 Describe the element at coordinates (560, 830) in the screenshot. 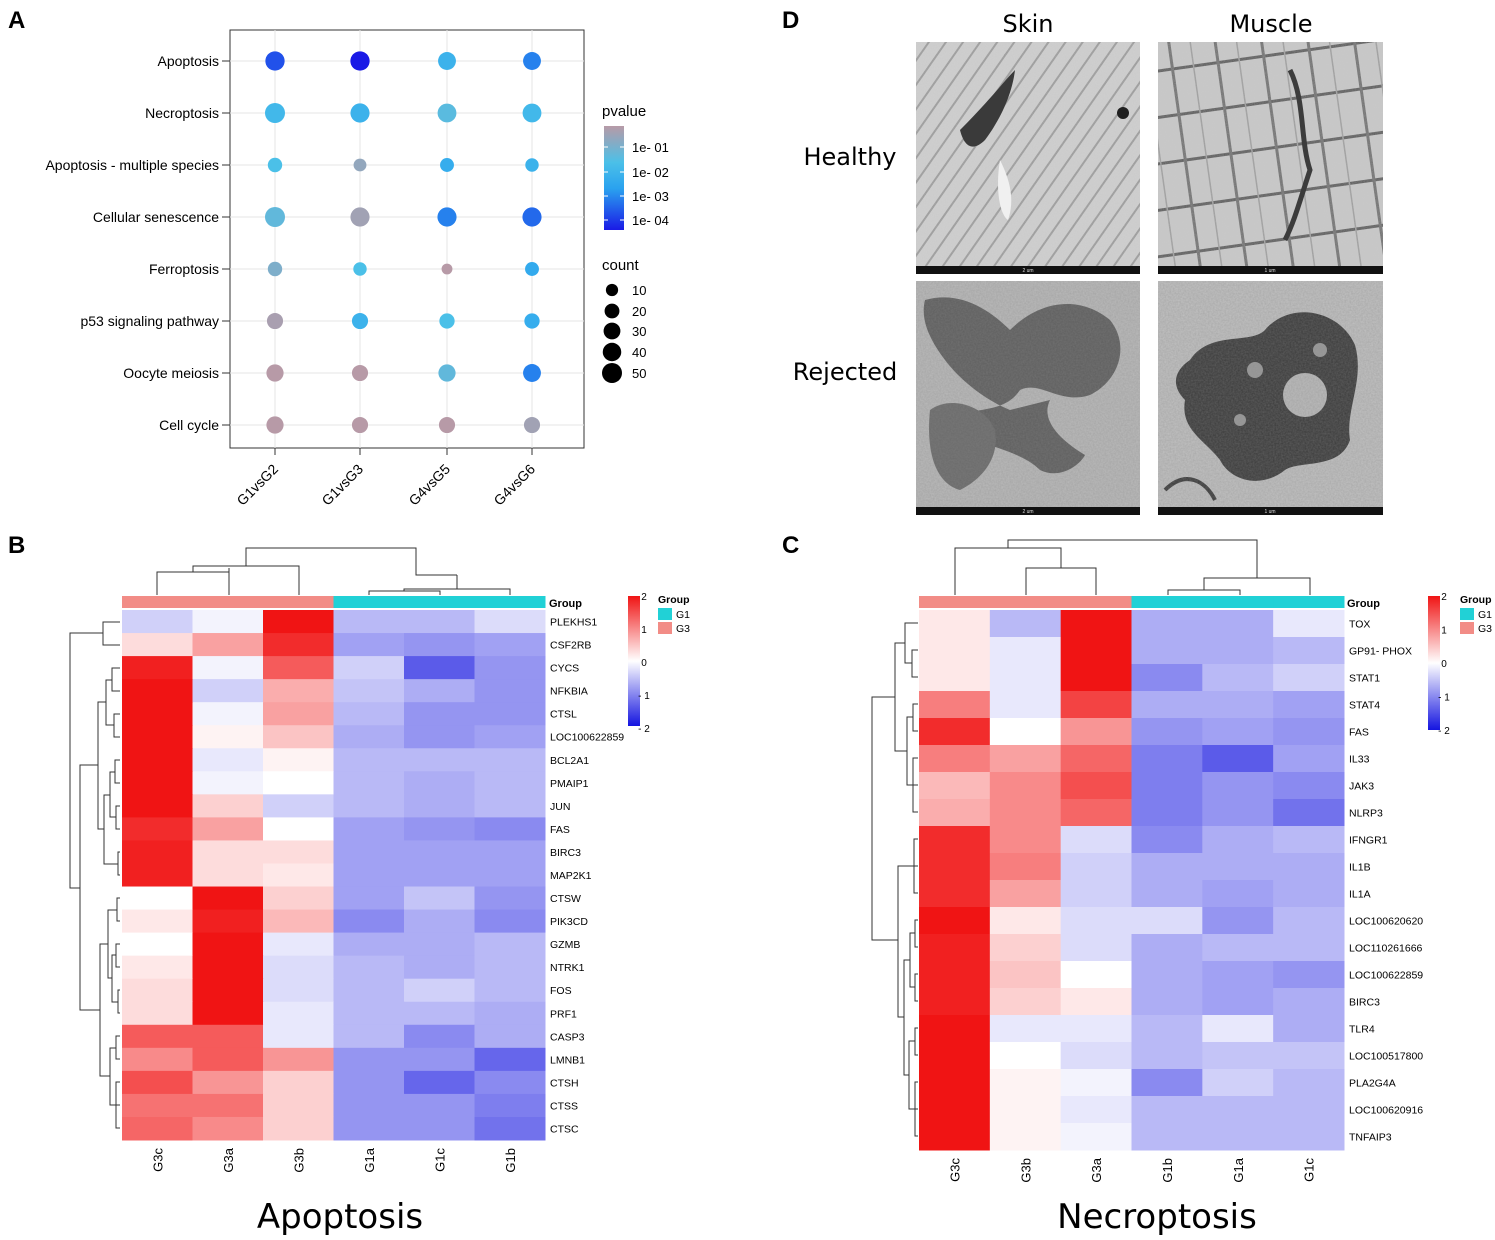

I see `heatmap-row-label: FAS` at that location.